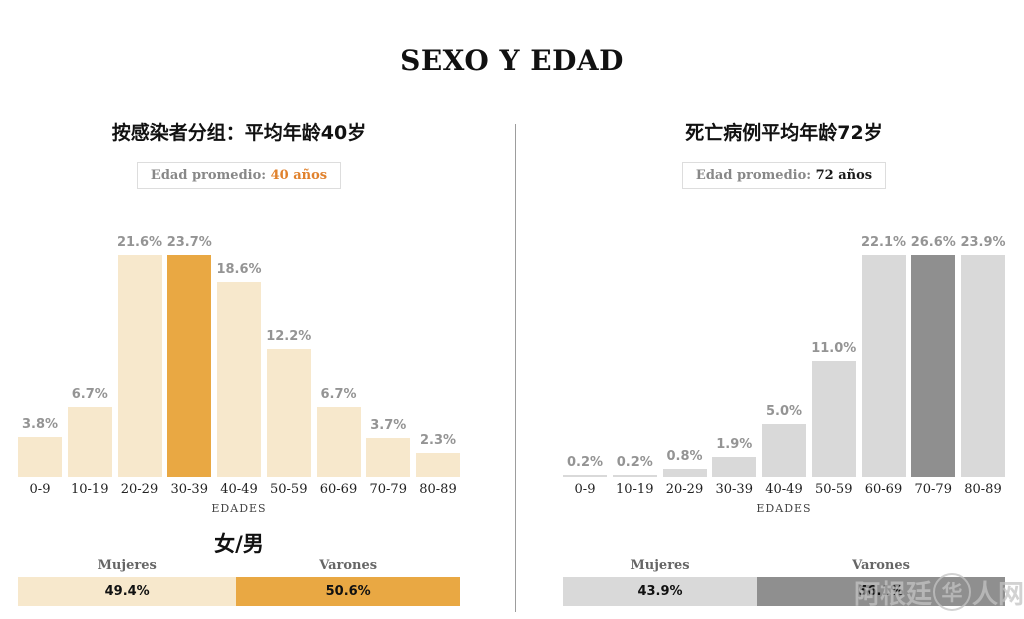 The width and height of the screenshot is (1024, 619). Describe the element at coordinates (348, 591) in the screenshot. I see `gender-segment: 50.6%` at that location.